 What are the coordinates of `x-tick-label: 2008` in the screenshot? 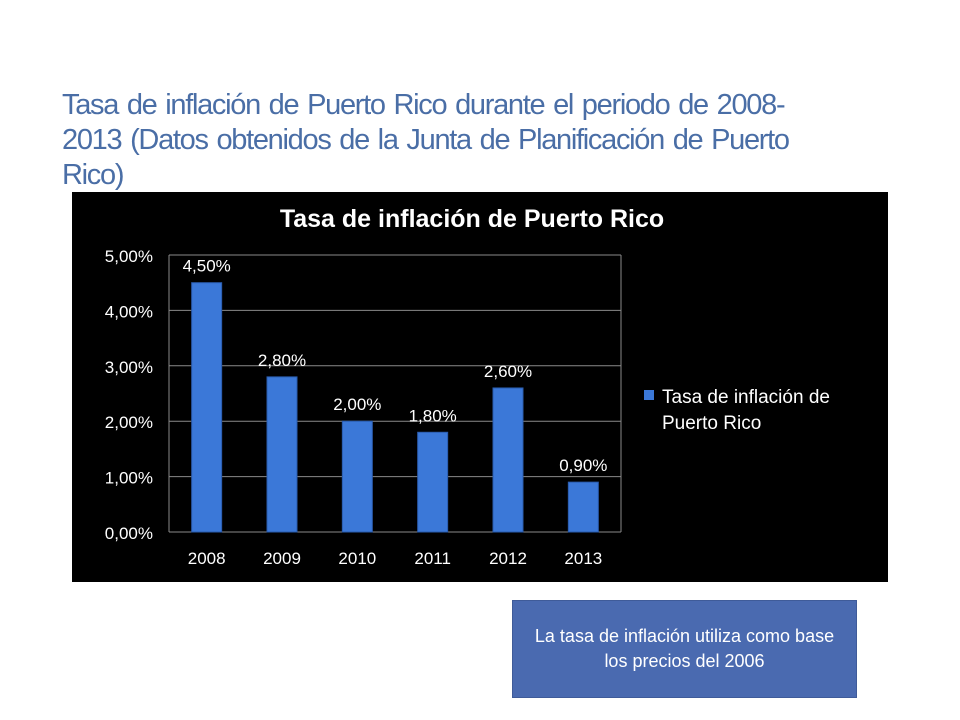 It's located at (207, 558).